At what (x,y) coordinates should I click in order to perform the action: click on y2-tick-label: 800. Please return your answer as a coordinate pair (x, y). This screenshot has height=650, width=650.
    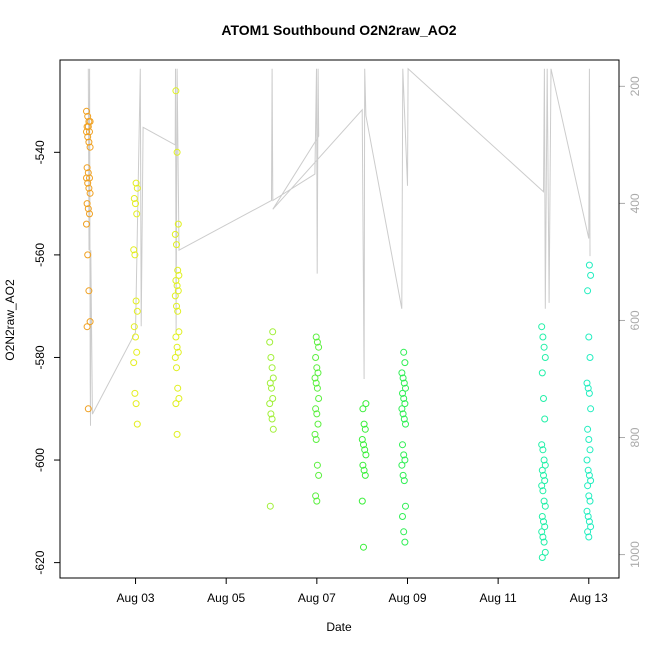
    Looking at the image, I should click on (635, 437).